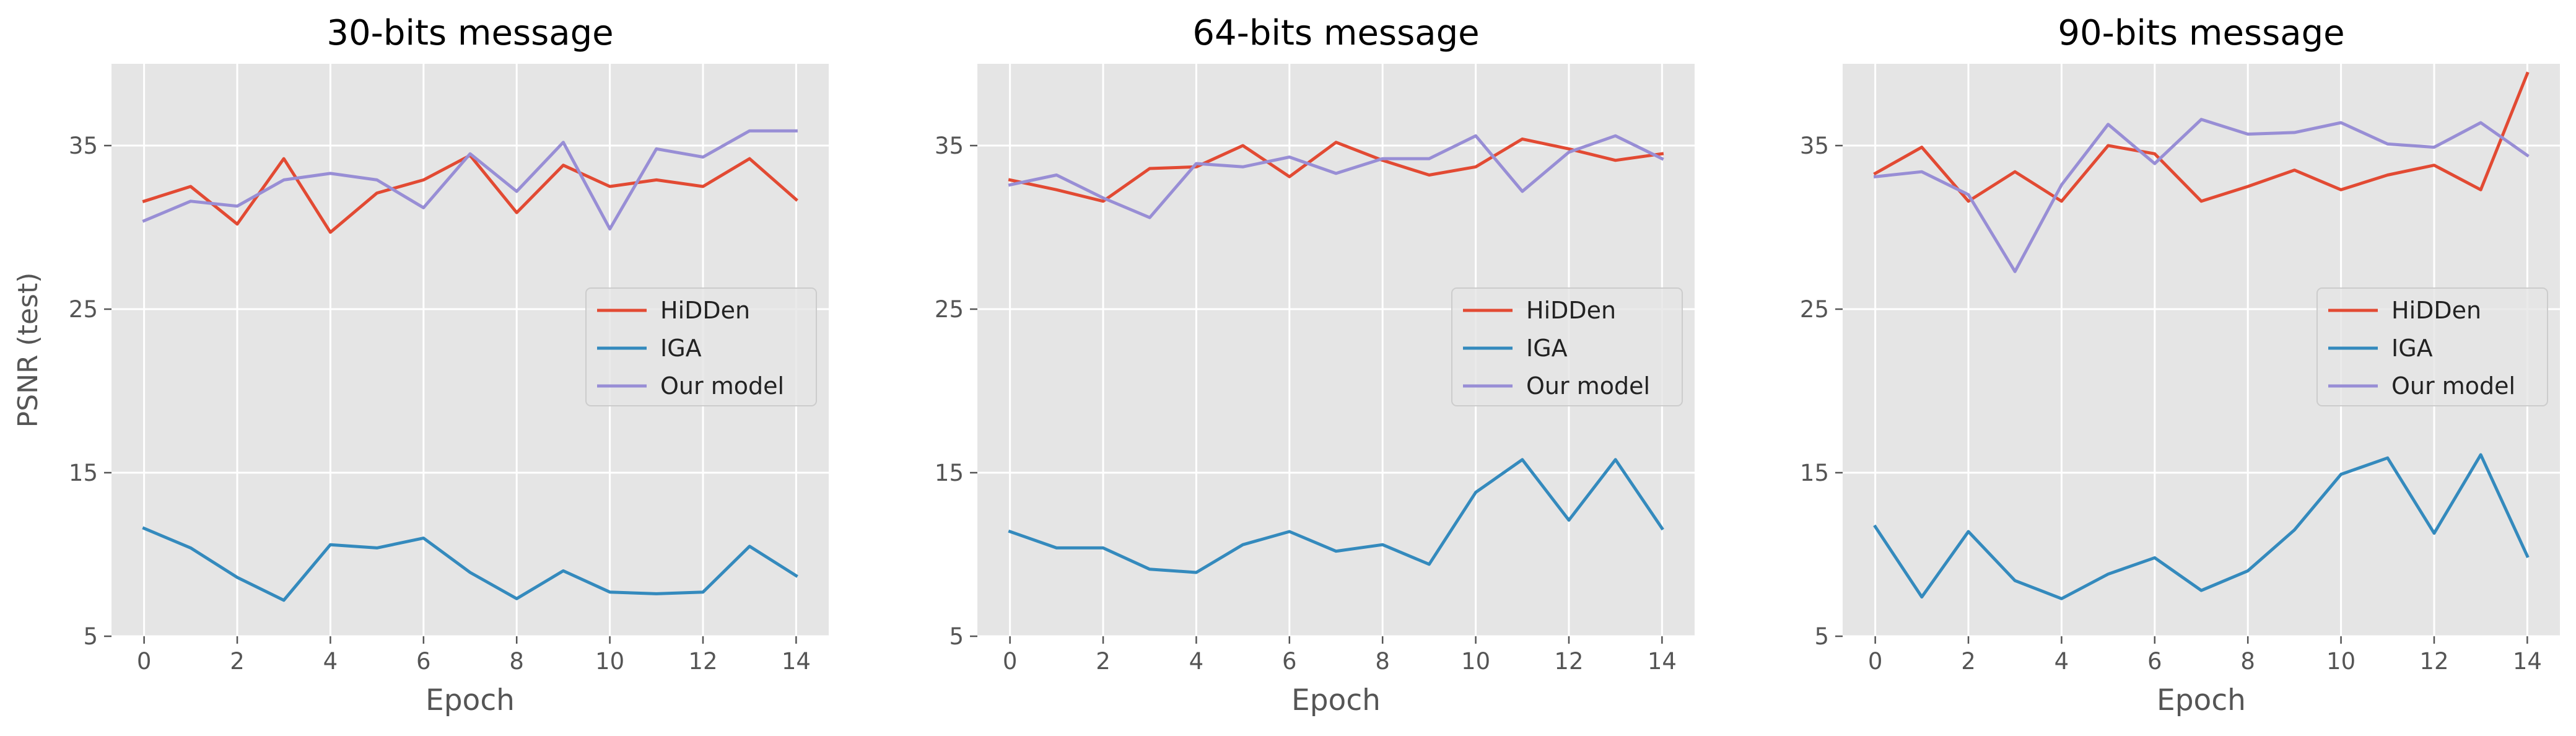  Describe the element at coordinates (1335, 33) in the screenshot. I see `chart-title: 64-bits message` at that location.